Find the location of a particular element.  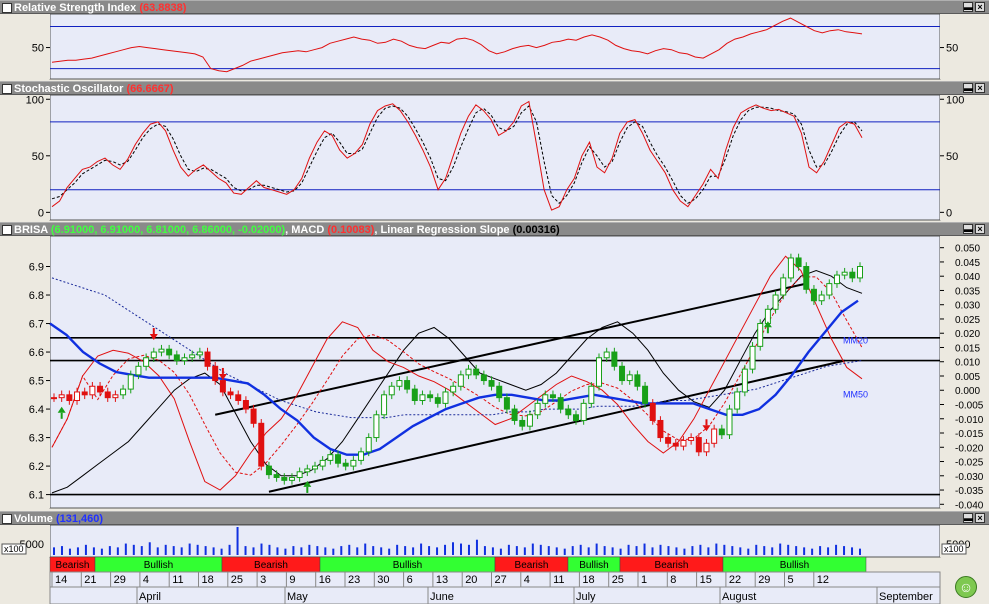

stoch-tick-label-right: 100 is located at coordinates (955, 100).